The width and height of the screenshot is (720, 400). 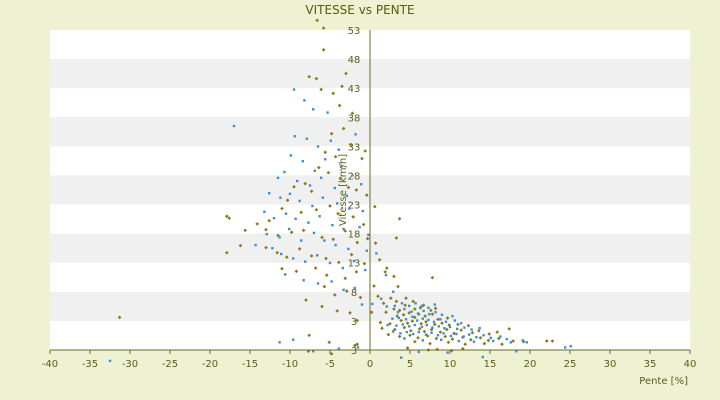 I want to click on x-axis-ticks: -40 -35 -30 -25 -20 -15 -10 -5 0 5 10 15 20 25 30 35 40, so click(x=369, y=360).